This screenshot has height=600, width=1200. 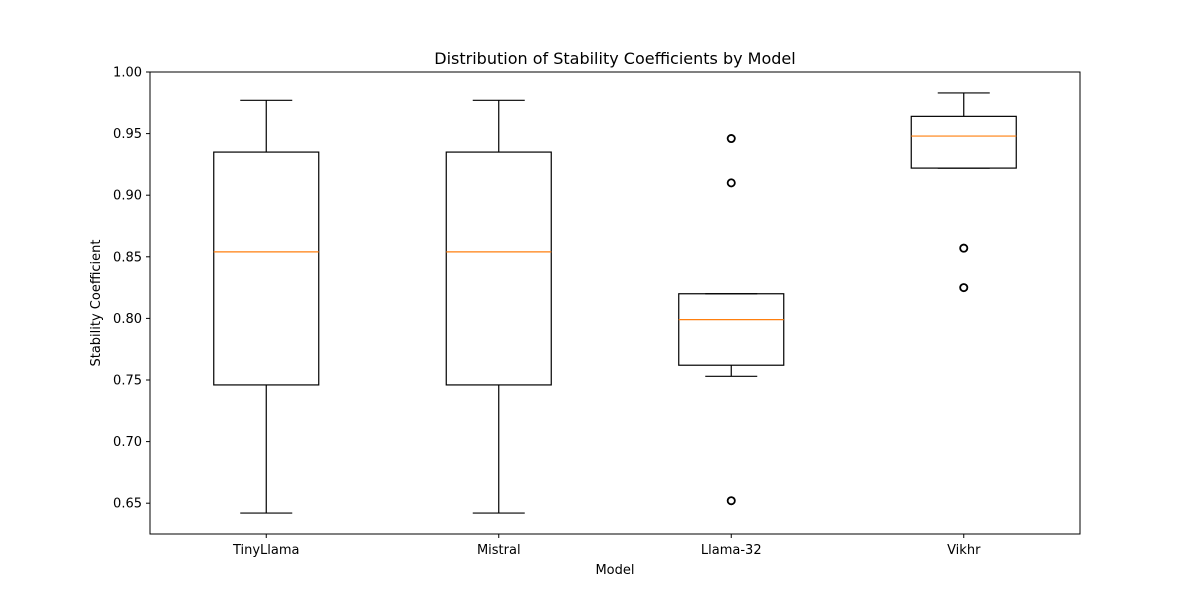 What do you see at coordinates (127, 196) in the screenshot?
I see `y-tick-label: 0.90` at bounding box center [127, 196].